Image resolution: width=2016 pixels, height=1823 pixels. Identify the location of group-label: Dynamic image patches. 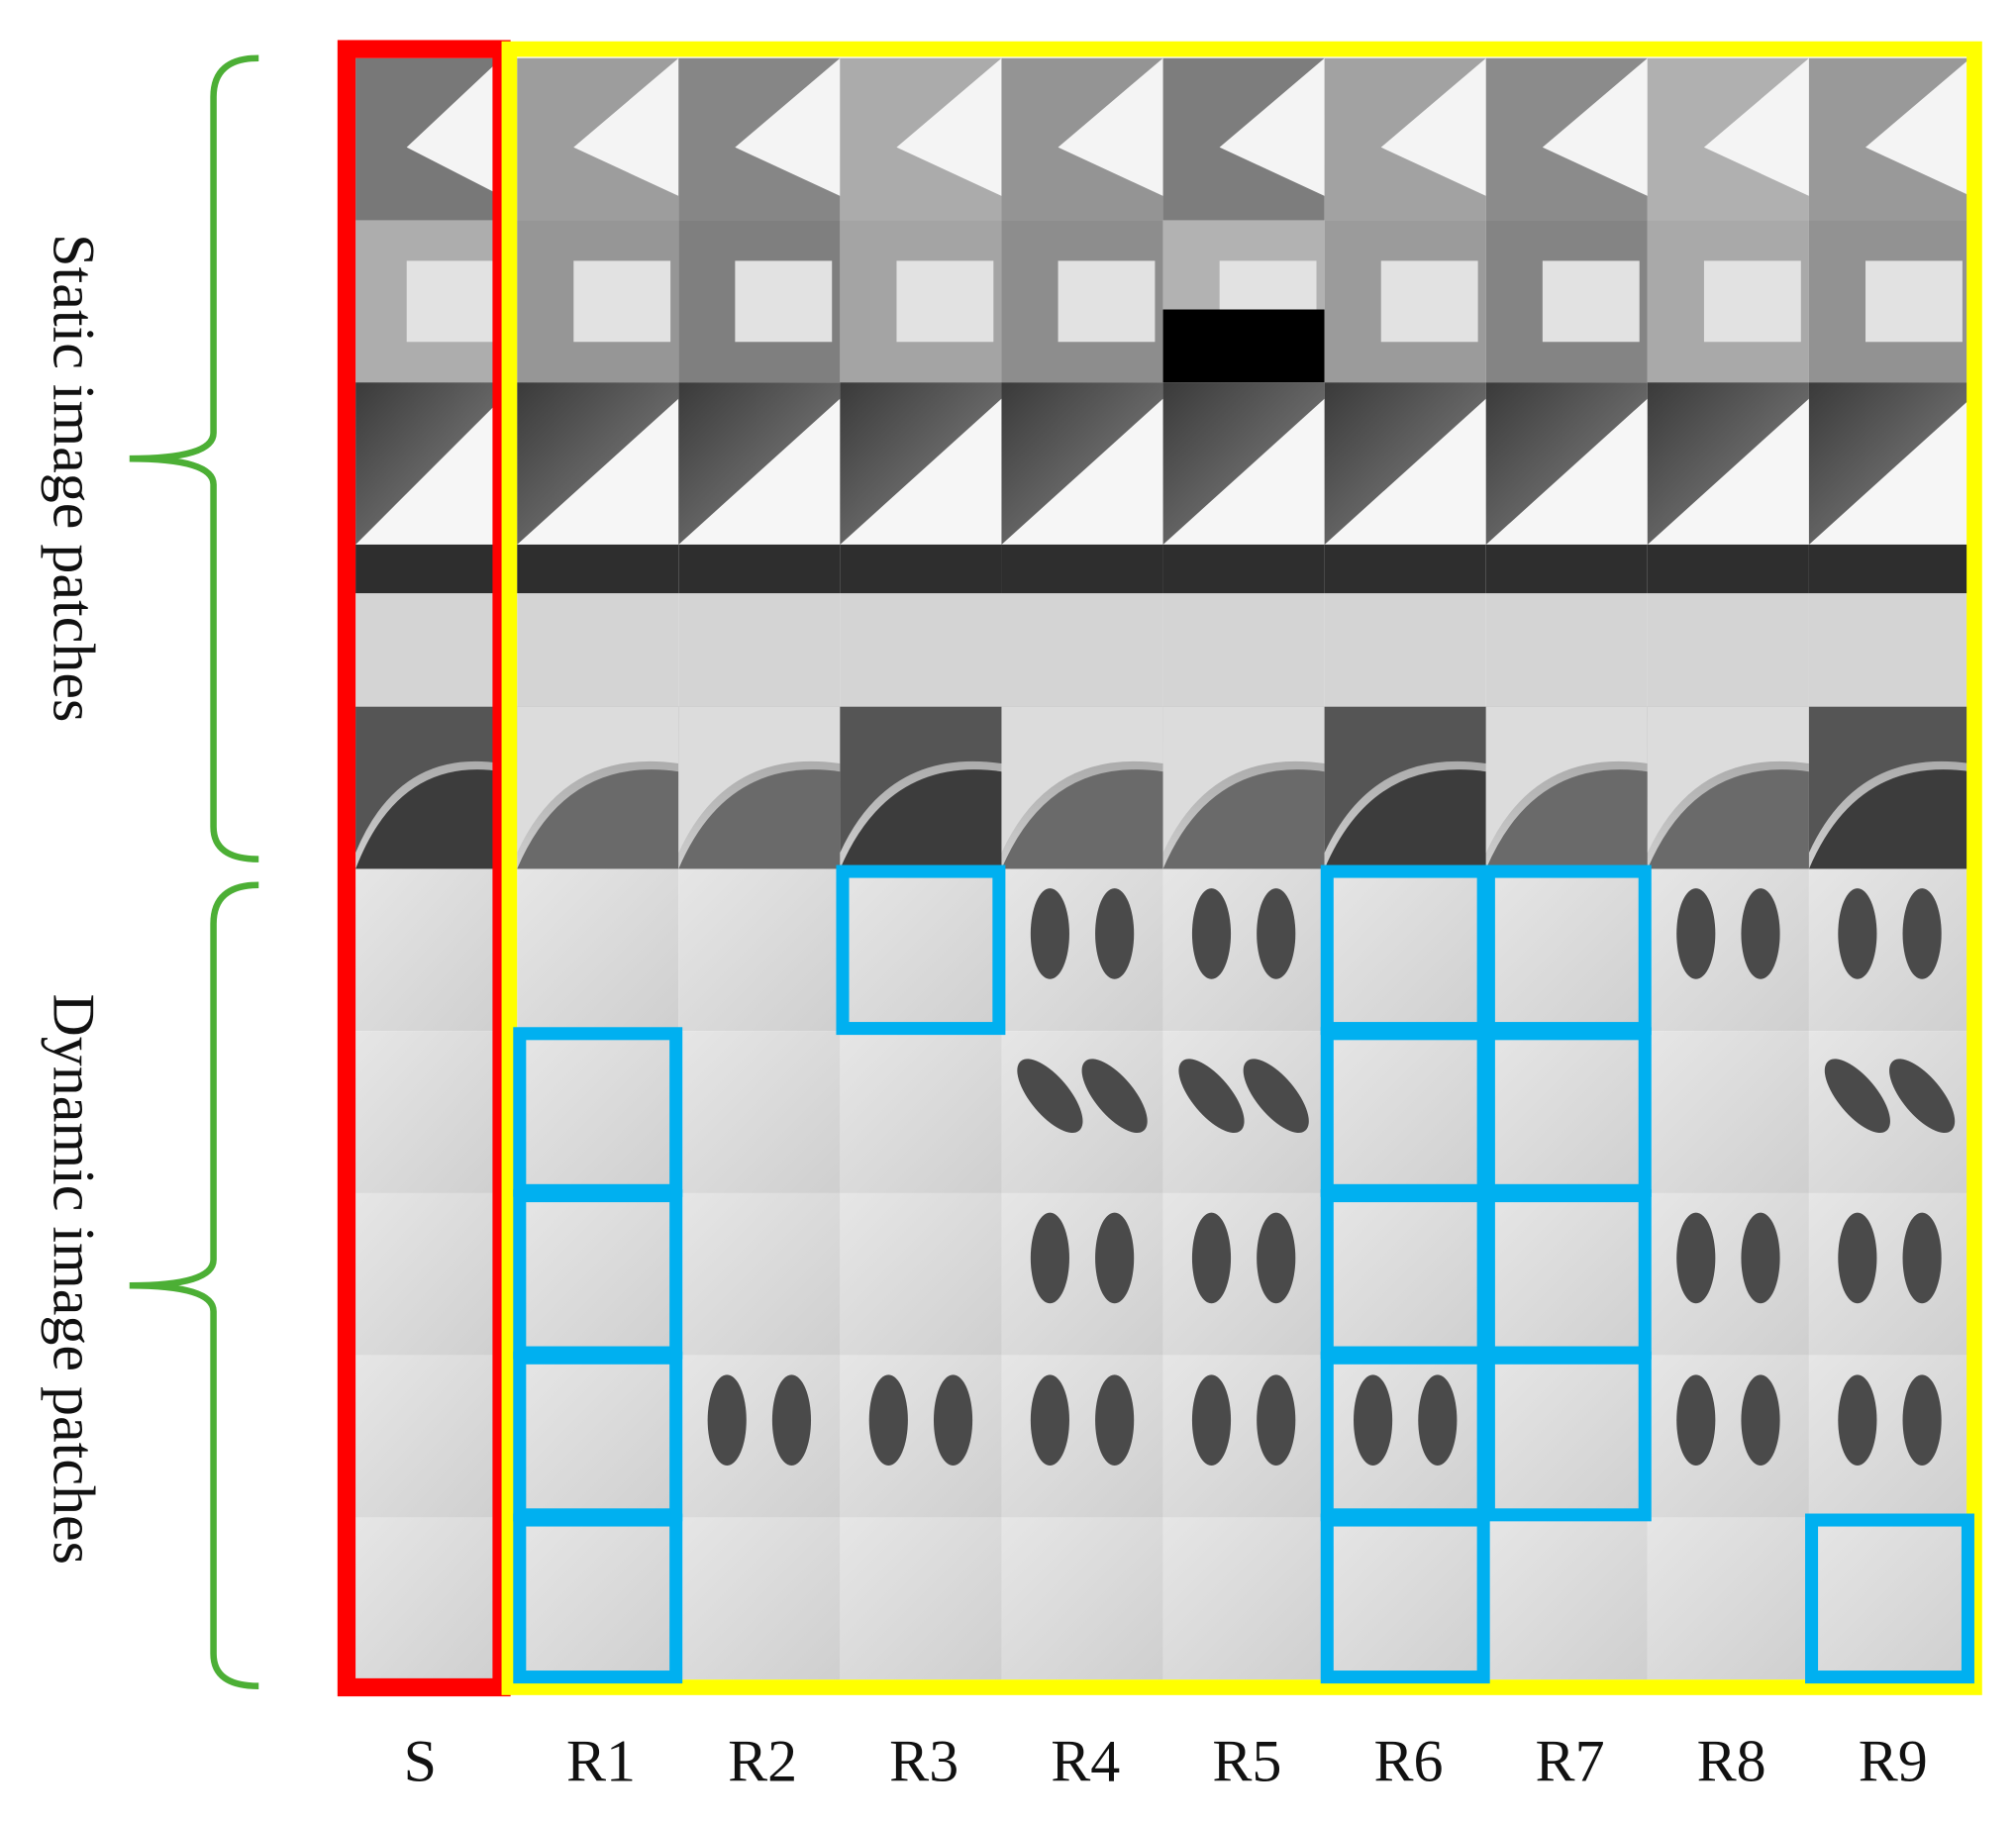
(73, 1278).